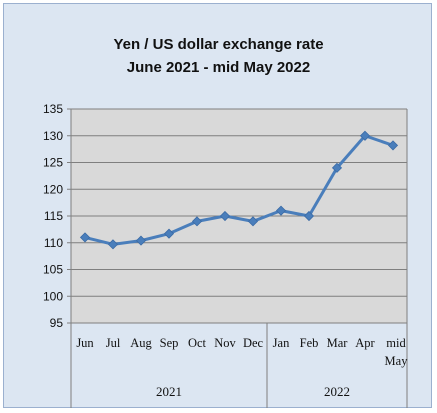  What do you see at coordinates (53, 296) in the screenshot?
I see `y-tick-label: 100` at bounding box center [53, 296].